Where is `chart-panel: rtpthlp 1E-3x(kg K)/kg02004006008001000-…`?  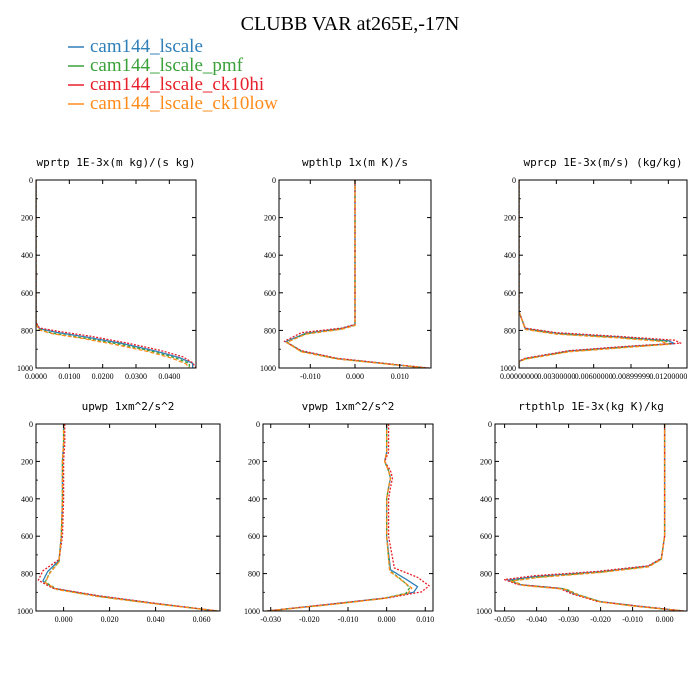 chart-panel: rtpthlp 1E-3x(kg K)/kg02004006008001000-… is located at coordinates (582, 512).